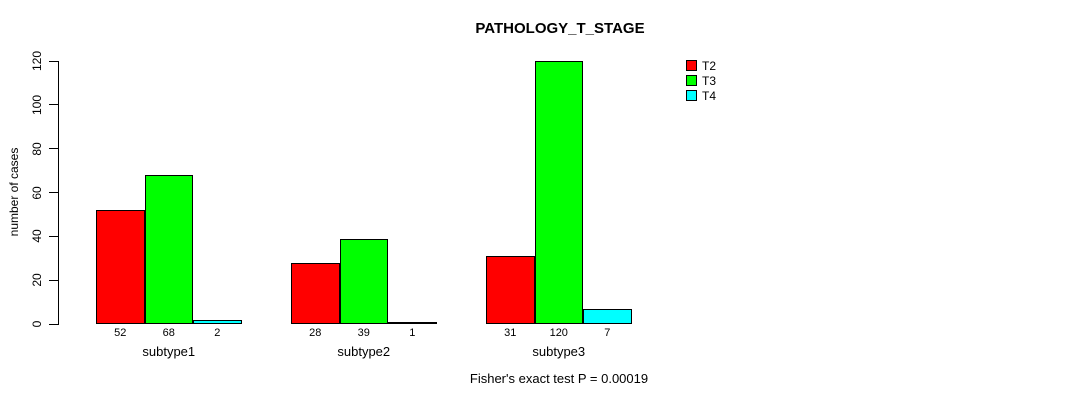 The width and height of the screenshot is (1090, 400). I want to click on y-tick-label: 60, so click(37, 192).